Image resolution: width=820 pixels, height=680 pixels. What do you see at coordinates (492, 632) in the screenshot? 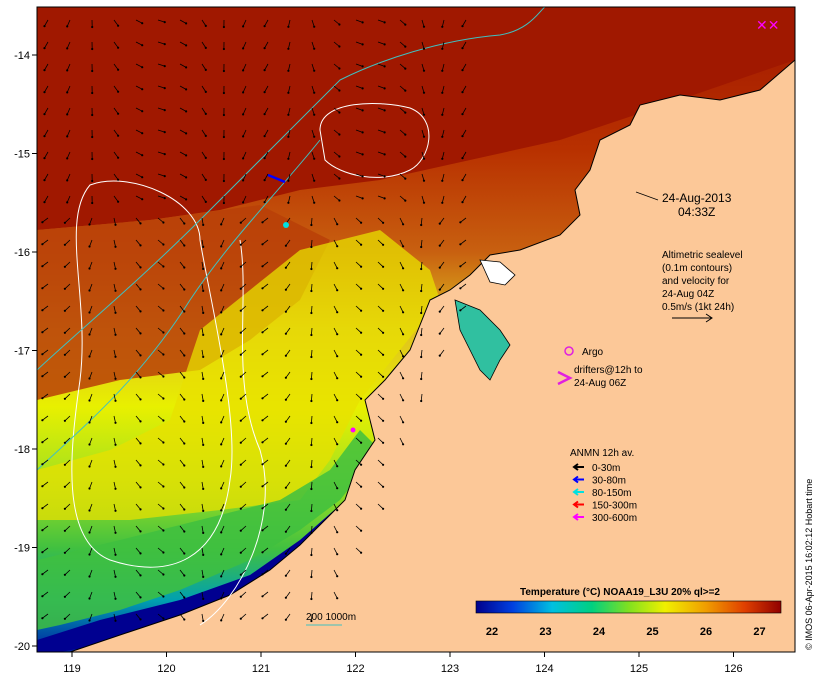
I see `colorbar-tick-label: 22` at bounding box center [492, 632].